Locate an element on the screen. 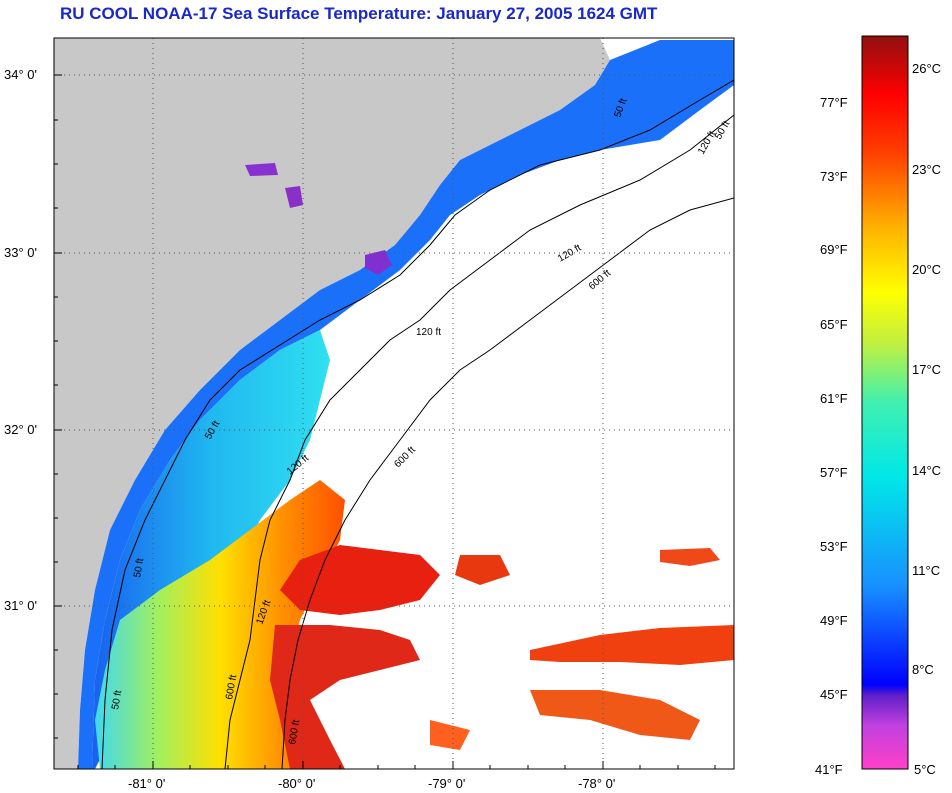  x-tick-label: -81° 0' is located at coordinates (147, 783).